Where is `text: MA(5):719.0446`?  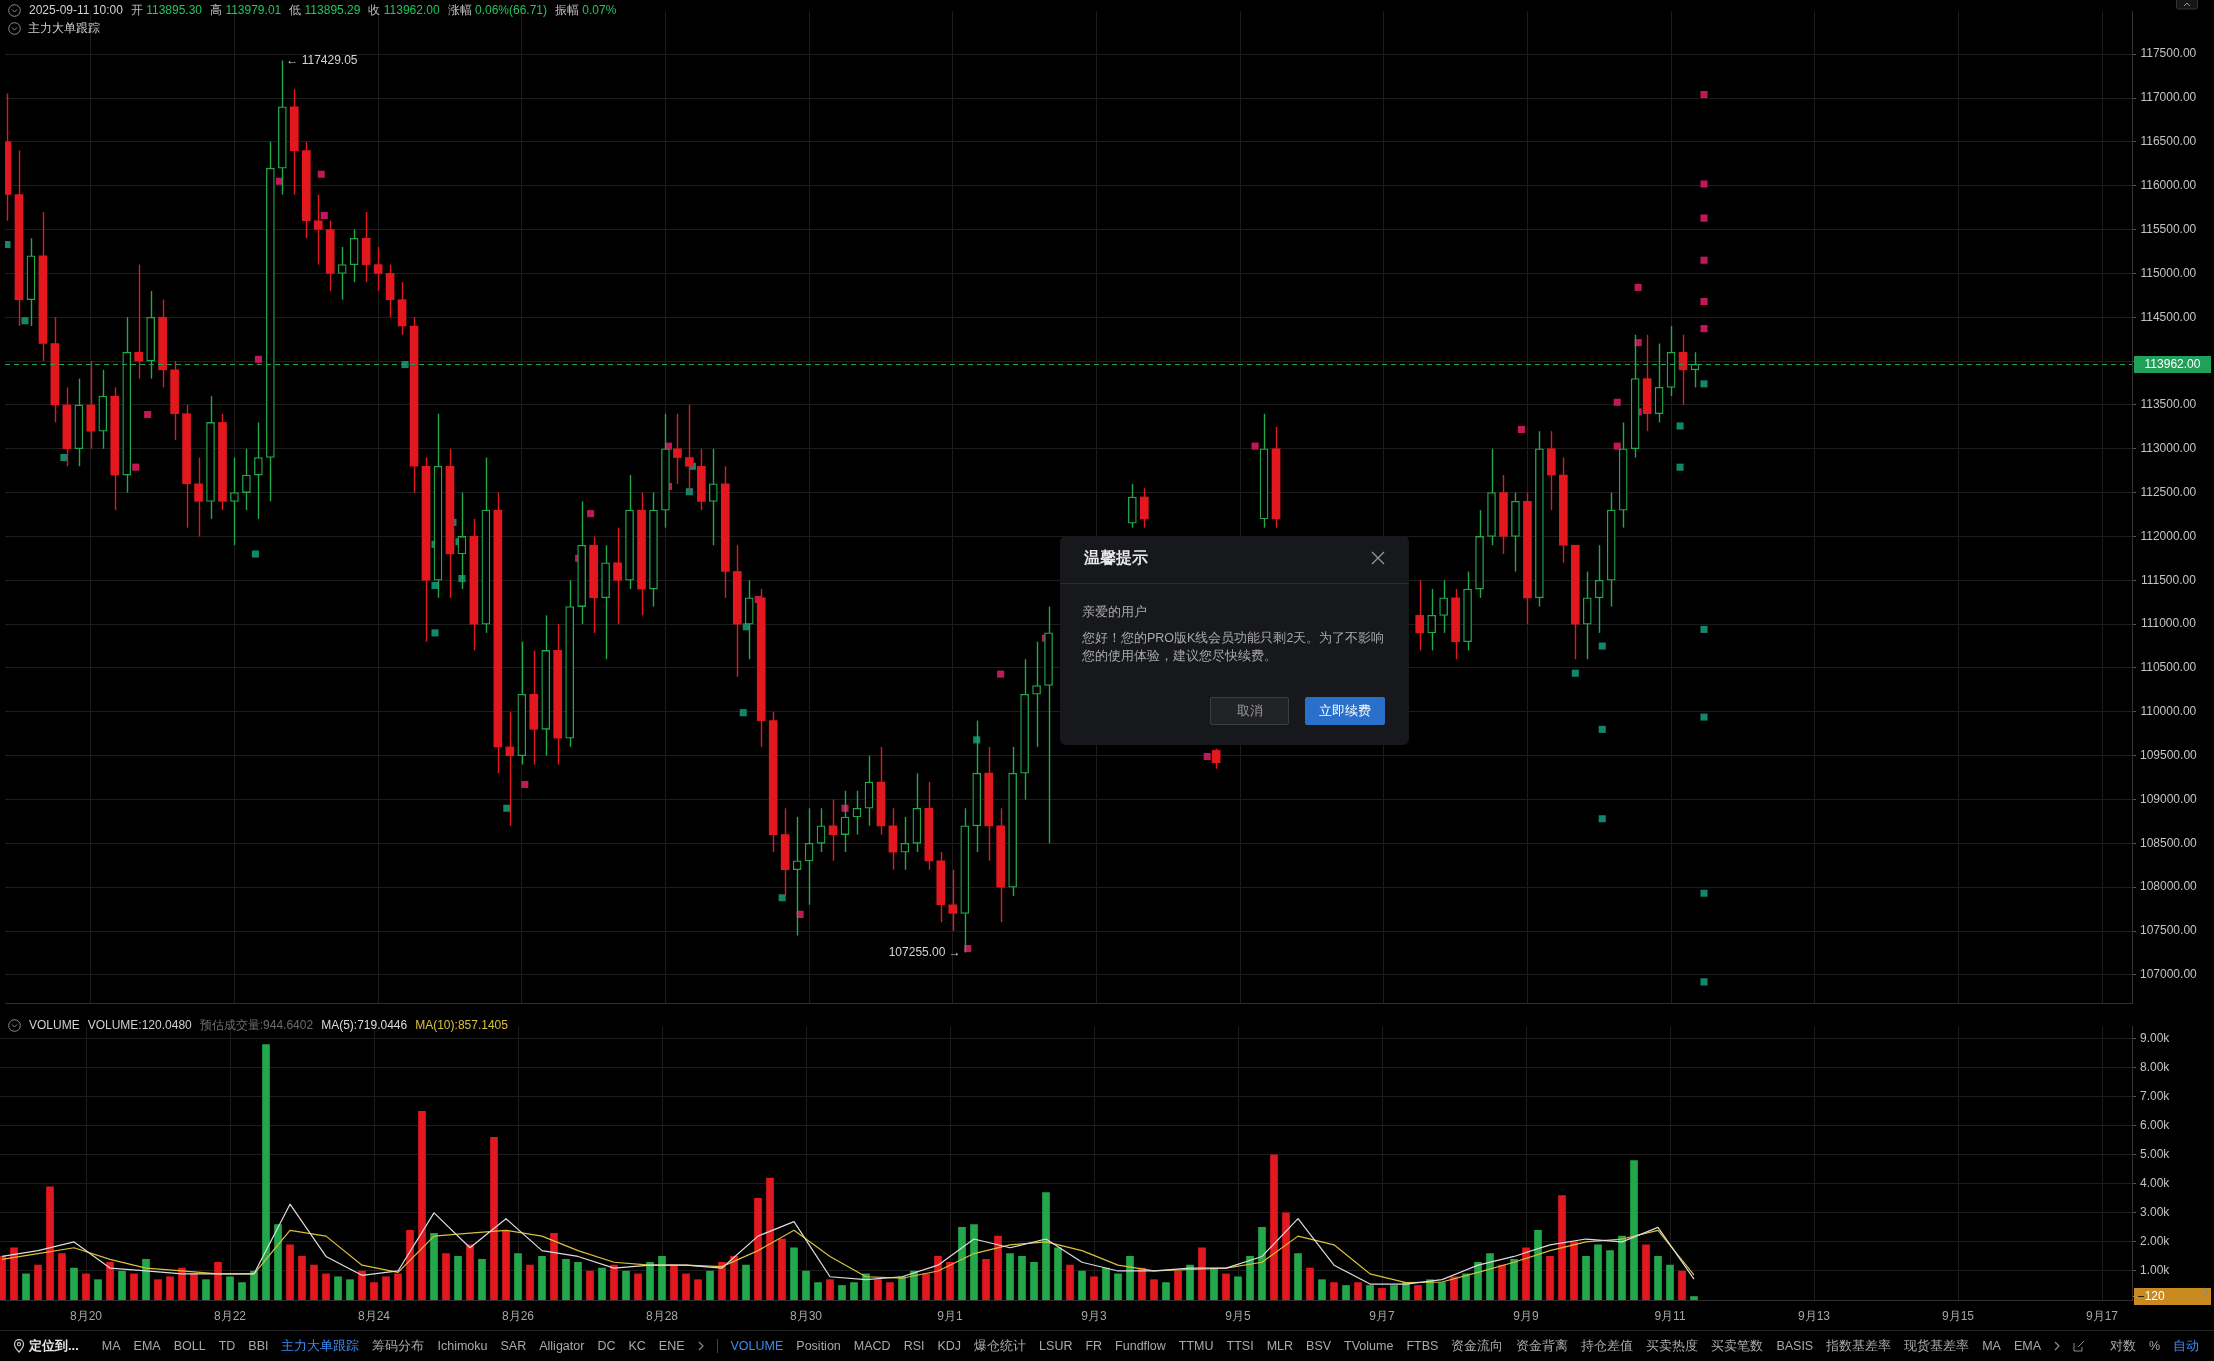 text: MA(5):719.0446 is located at coordinates (364, 1025).